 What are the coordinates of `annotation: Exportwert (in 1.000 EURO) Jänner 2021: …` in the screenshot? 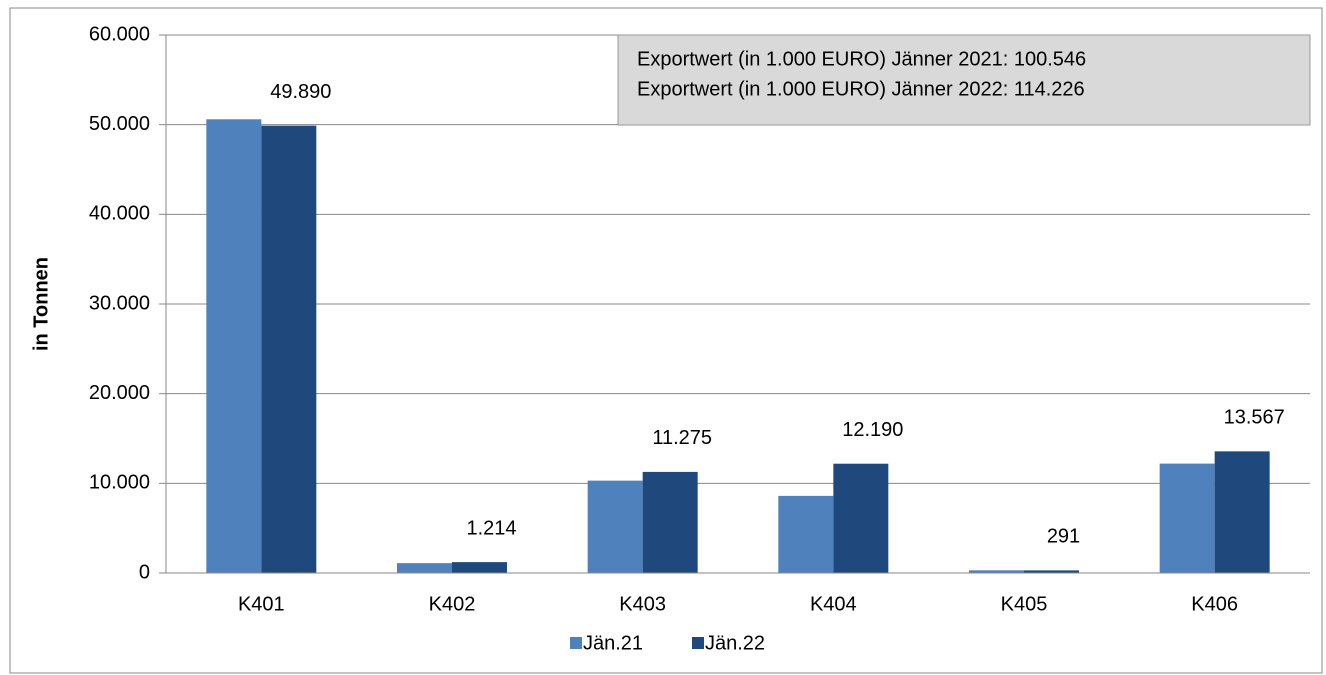 It's located at (861, 59).